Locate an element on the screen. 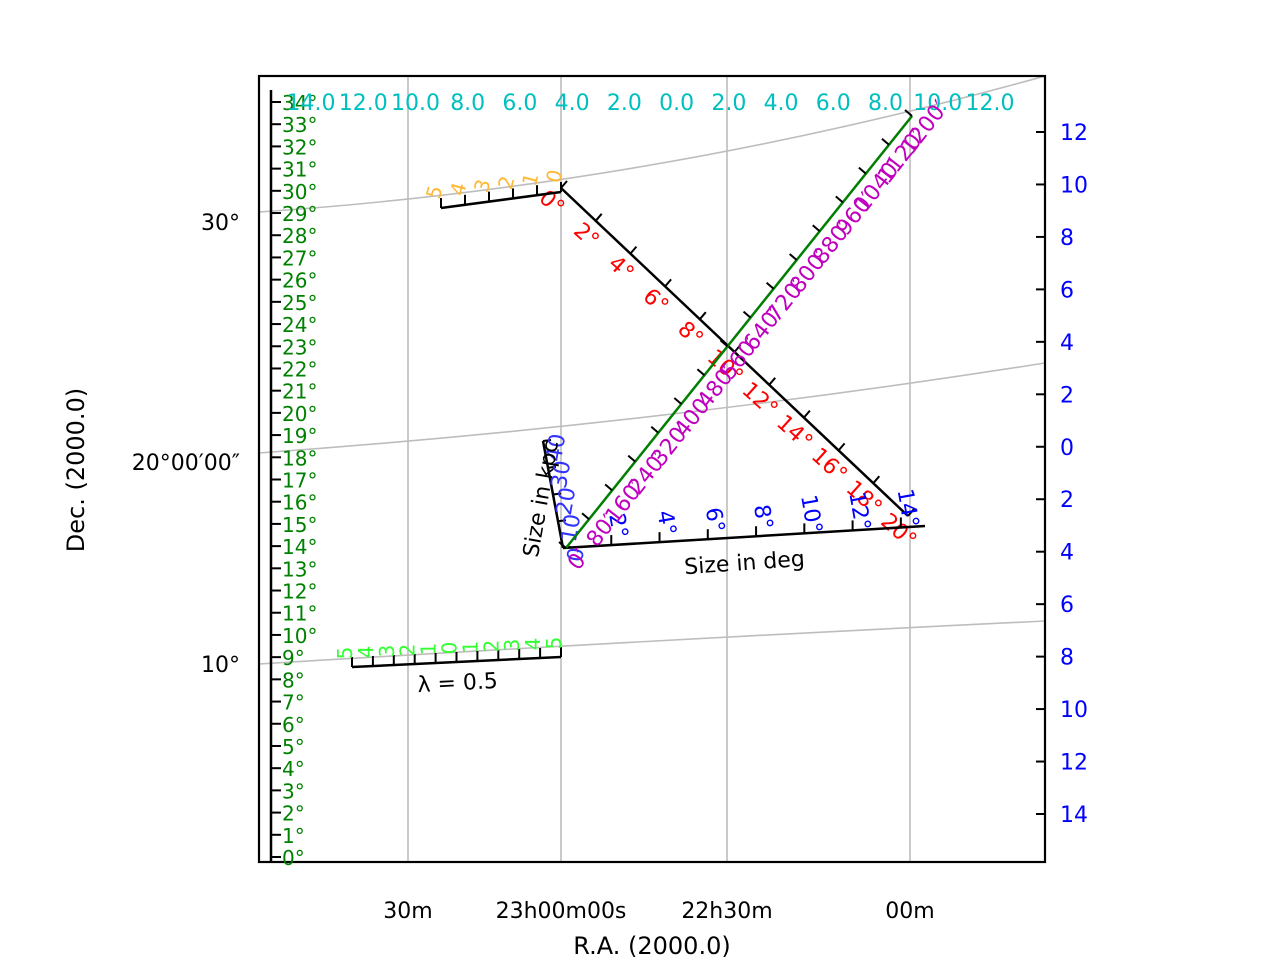  dec-inset-label: 26° is located at coordinates (299, 281).